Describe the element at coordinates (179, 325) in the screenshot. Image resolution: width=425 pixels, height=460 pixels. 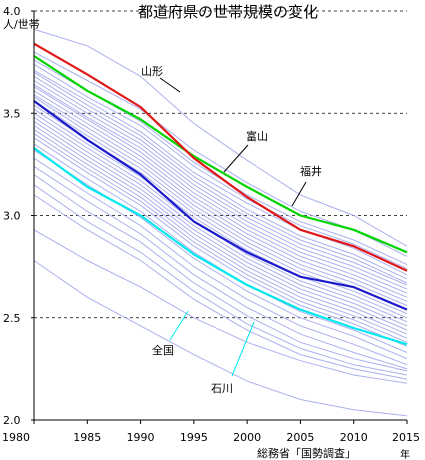
I see `annotation-leader-全国` at that location.